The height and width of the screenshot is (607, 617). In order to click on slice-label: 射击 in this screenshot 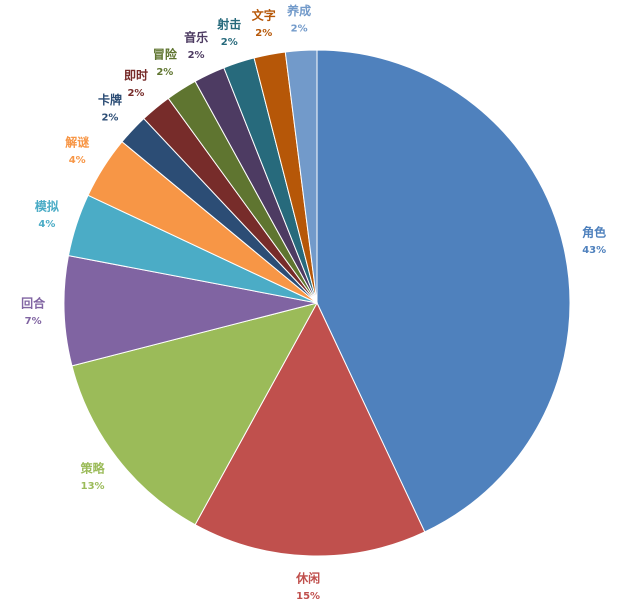, I will do `click(228, 23)`.